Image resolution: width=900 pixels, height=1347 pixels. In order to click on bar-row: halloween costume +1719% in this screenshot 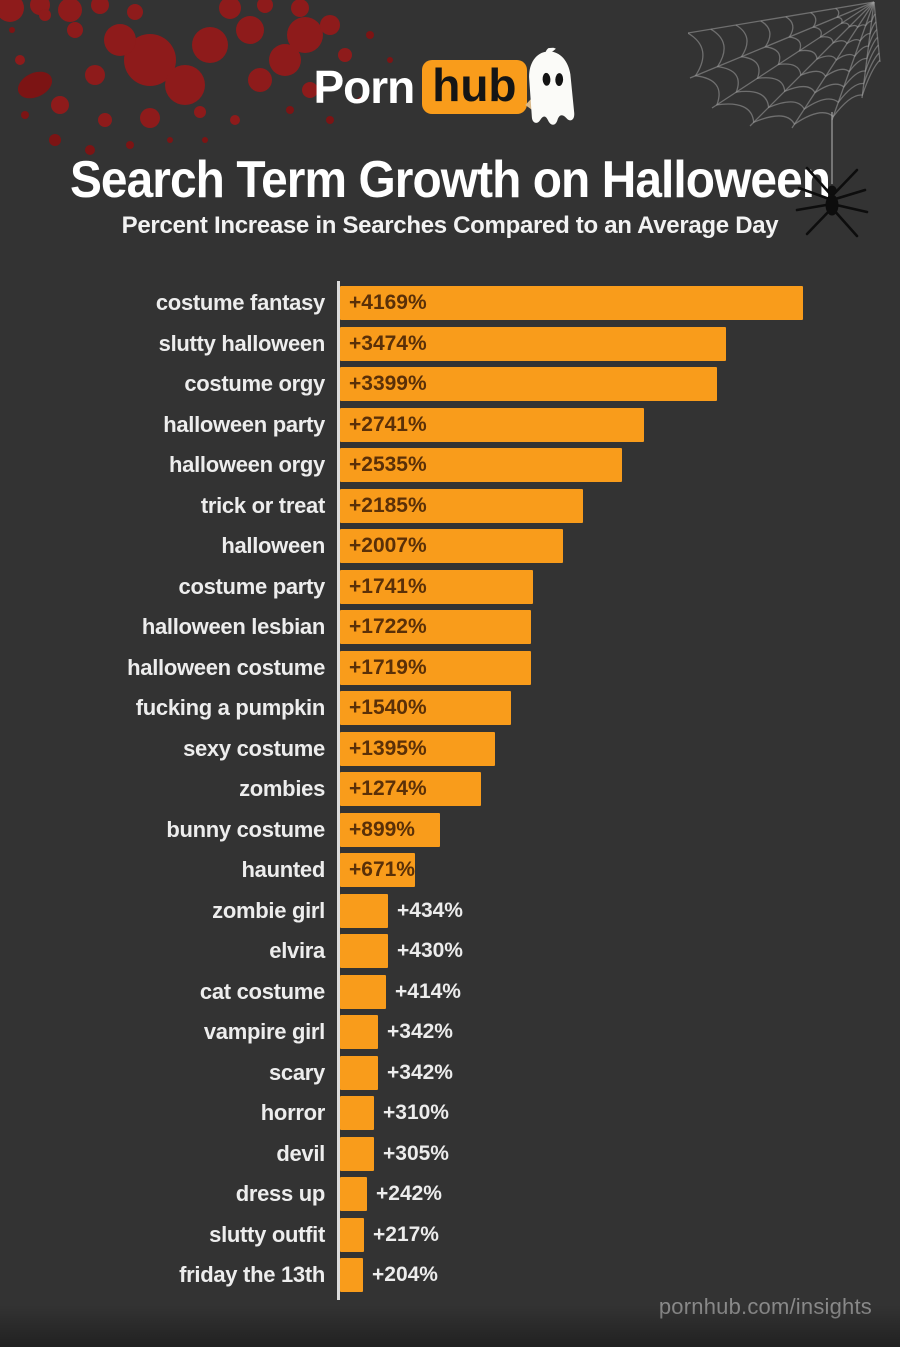, I will do `click(450, 668)`.